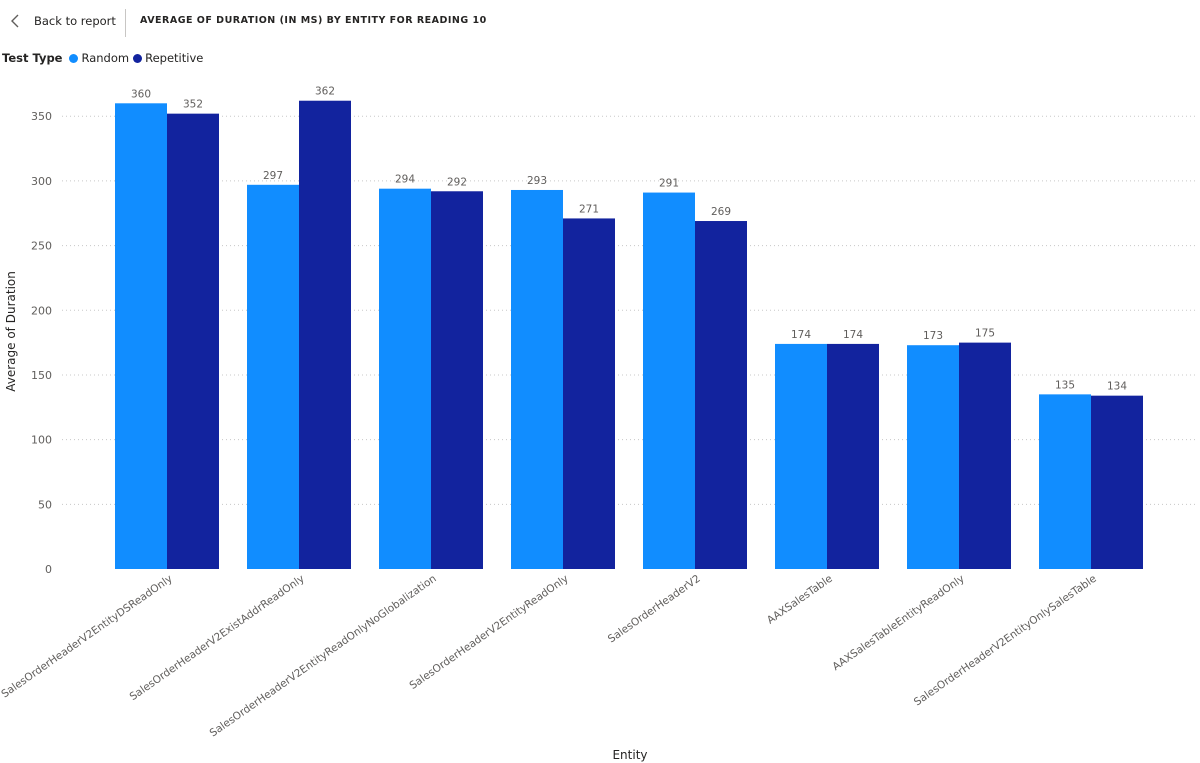  What do you see at coordinates (41, 246) in the screenshot?
I see `y-tick-label-250: 250` at bounding box center [41, 246].